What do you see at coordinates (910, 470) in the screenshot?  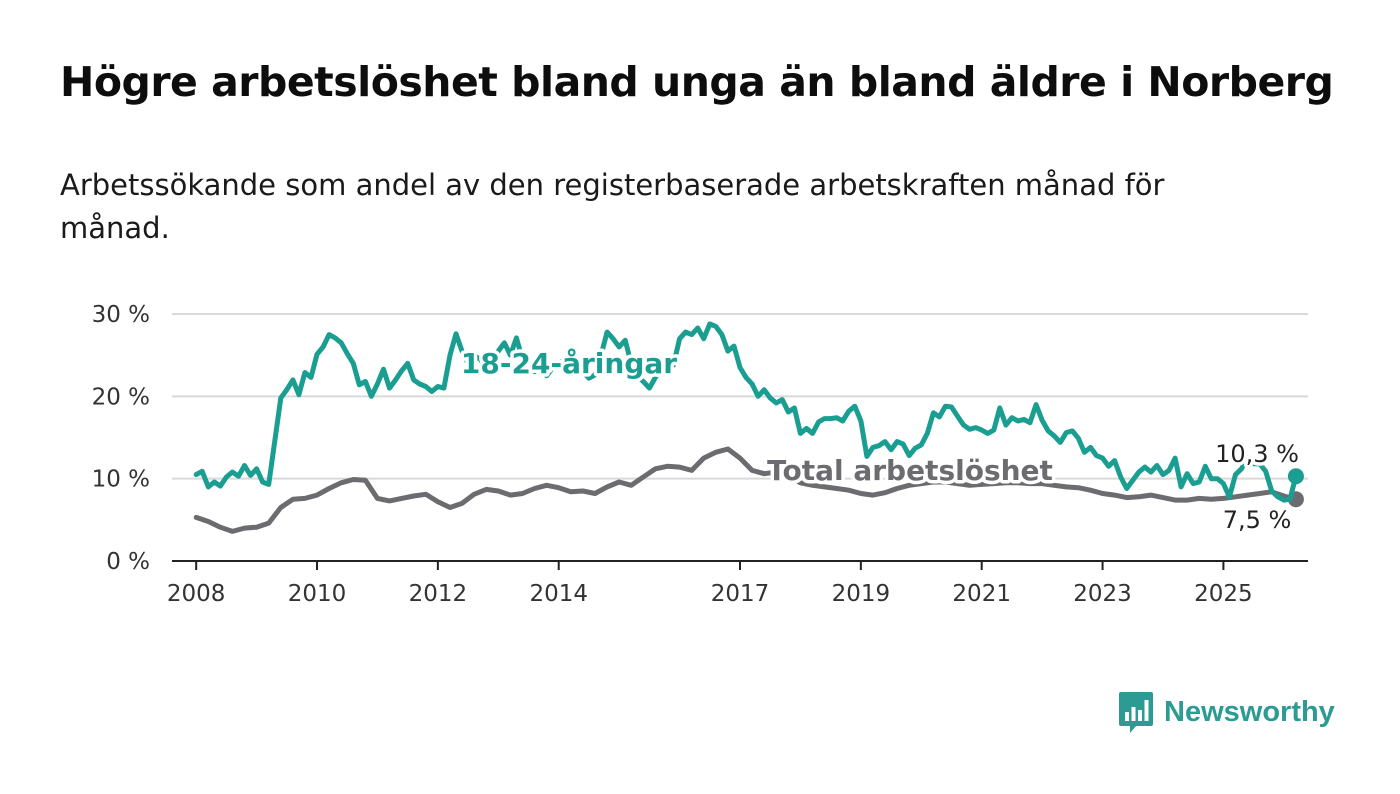 I see `series-label-total: Total arbetslöshet` at bounding box center [910, 470].